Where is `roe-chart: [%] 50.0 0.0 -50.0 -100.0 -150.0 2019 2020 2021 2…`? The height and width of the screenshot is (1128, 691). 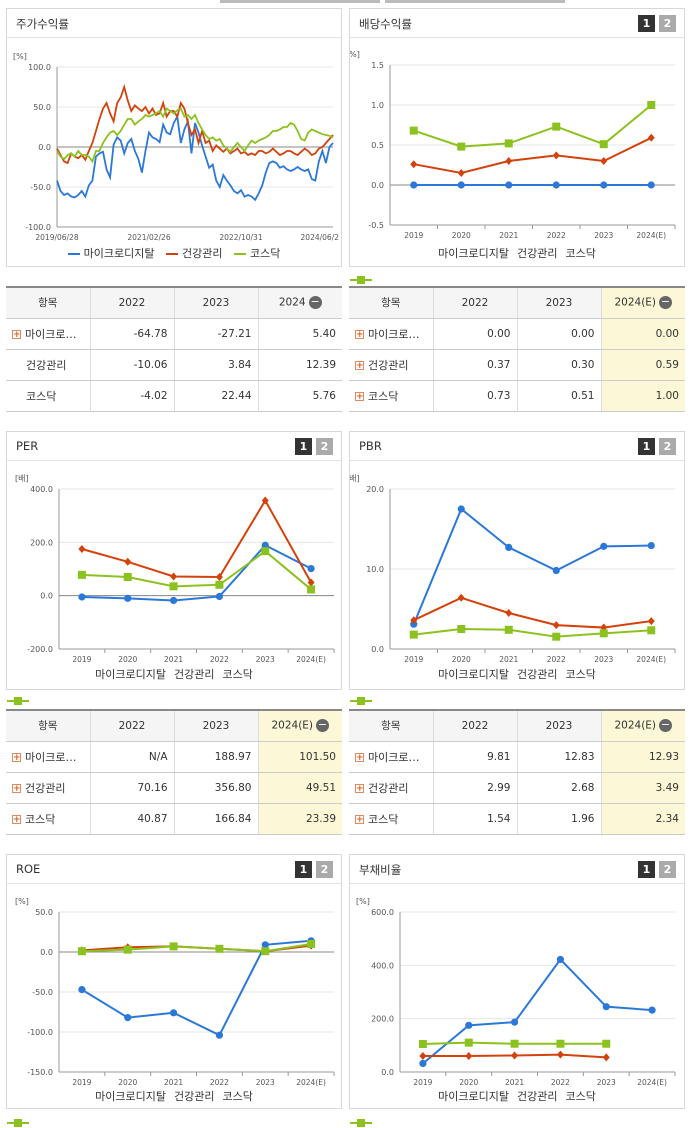
roe-chart: [%] 50.0 0.0 -50.0 -100.0 -150.0 2019 2020 2021 2… is located at coordinates (175, 992).